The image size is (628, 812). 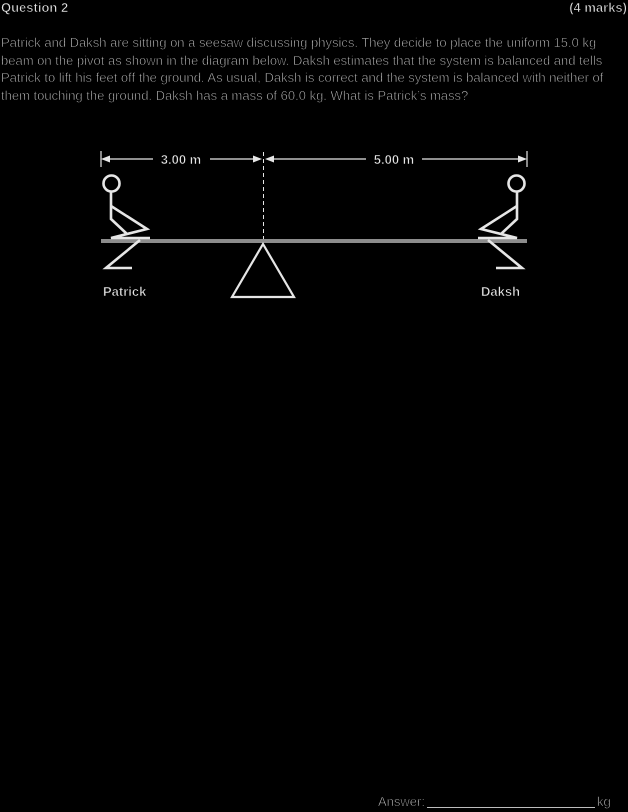 What do you see at coordinates (314, 195) in the screenshot?
I see `distance-arrows` at bounding box center [314, 195].